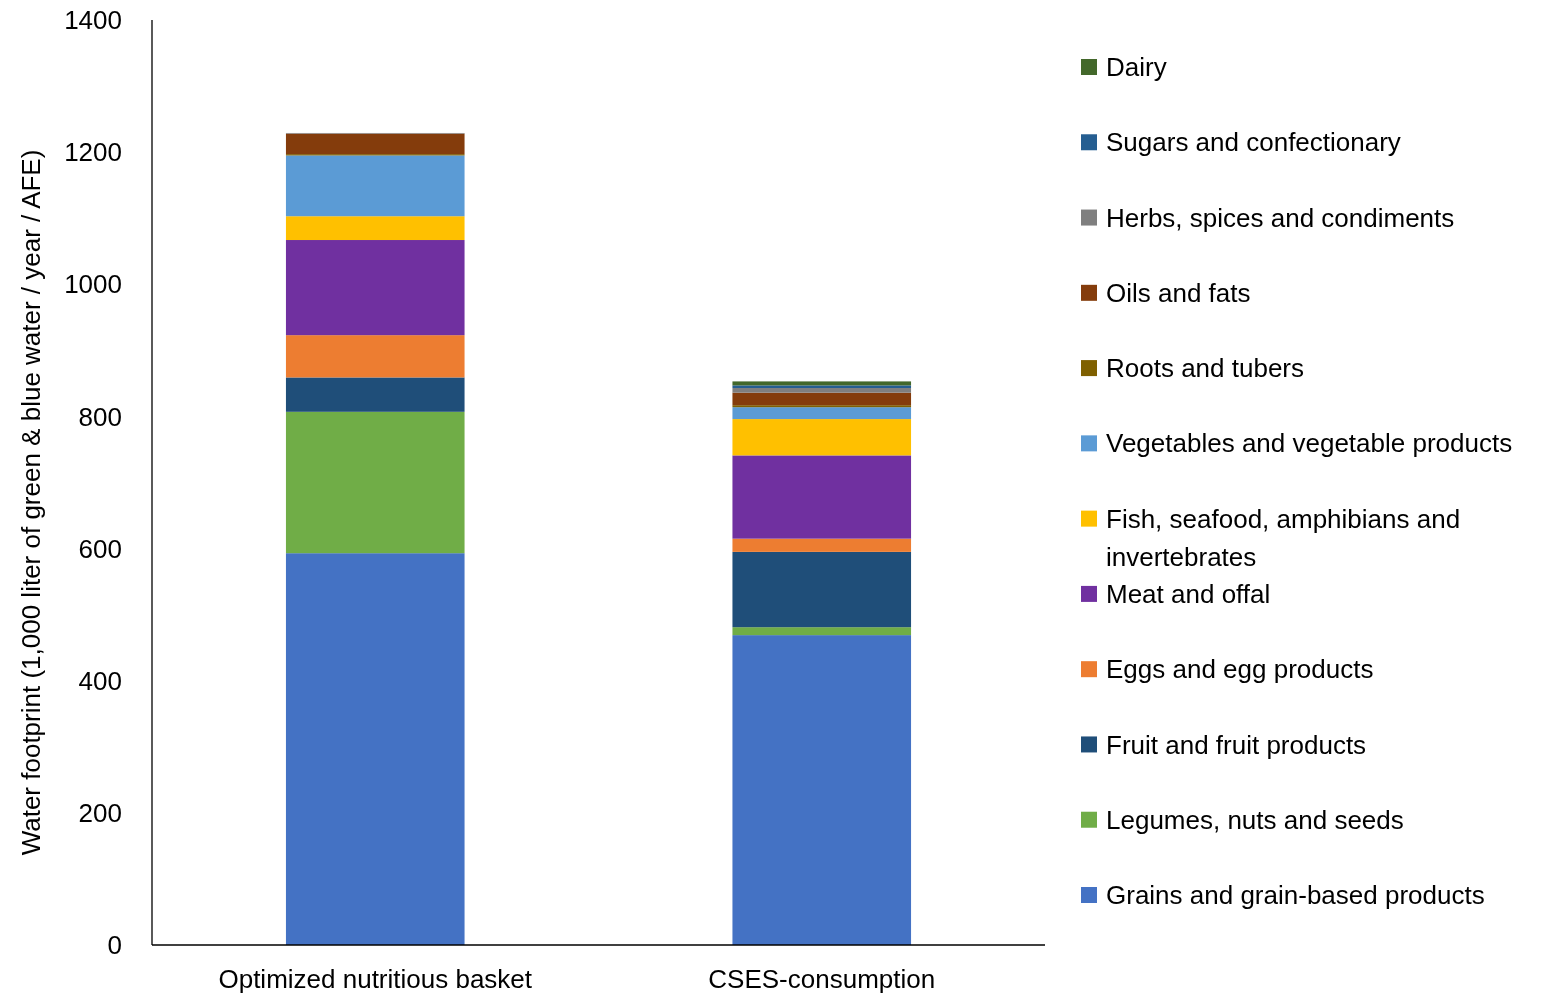  Describe the element at coordinates (100, 680) in the screenshot. I see `y-tick-label: 400` at that location.